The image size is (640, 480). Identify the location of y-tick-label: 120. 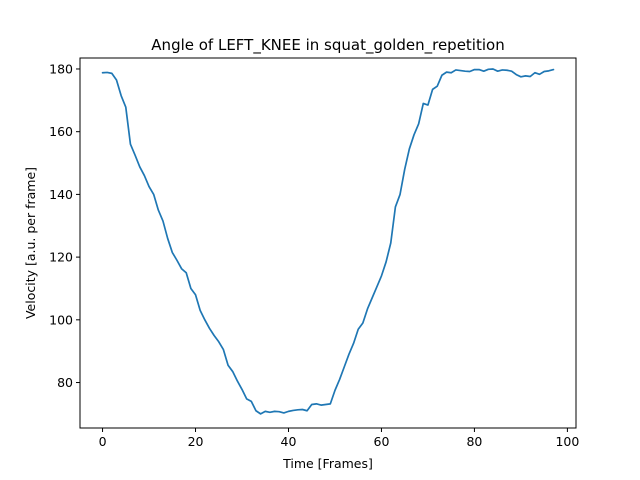
(61, 257).